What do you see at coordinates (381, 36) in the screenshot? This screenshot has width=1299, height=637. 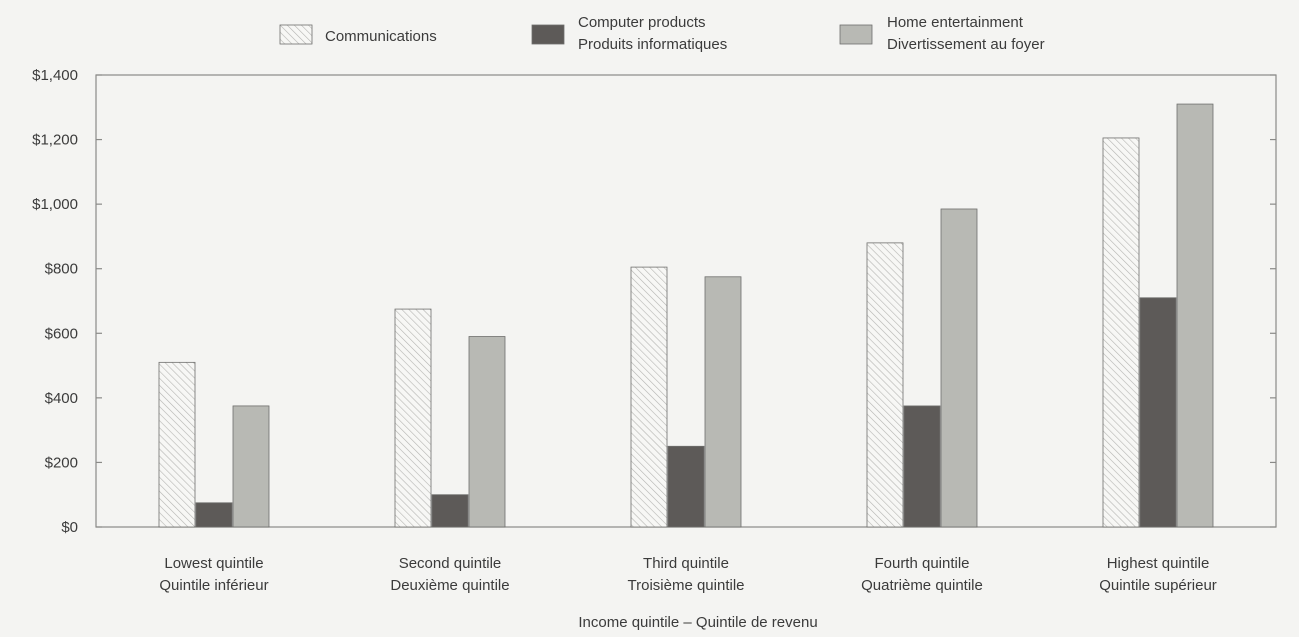 I see `legend-label: Communications` at bounding box center [381, 36].